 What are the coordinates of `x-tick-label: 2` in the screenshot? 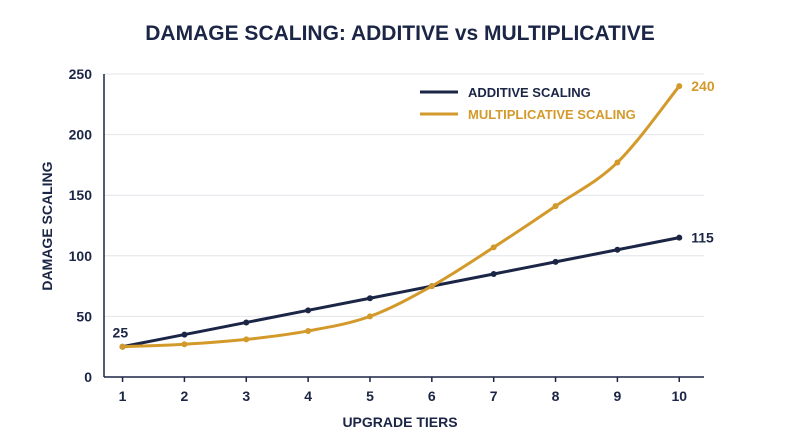 It's located at (185, 396).